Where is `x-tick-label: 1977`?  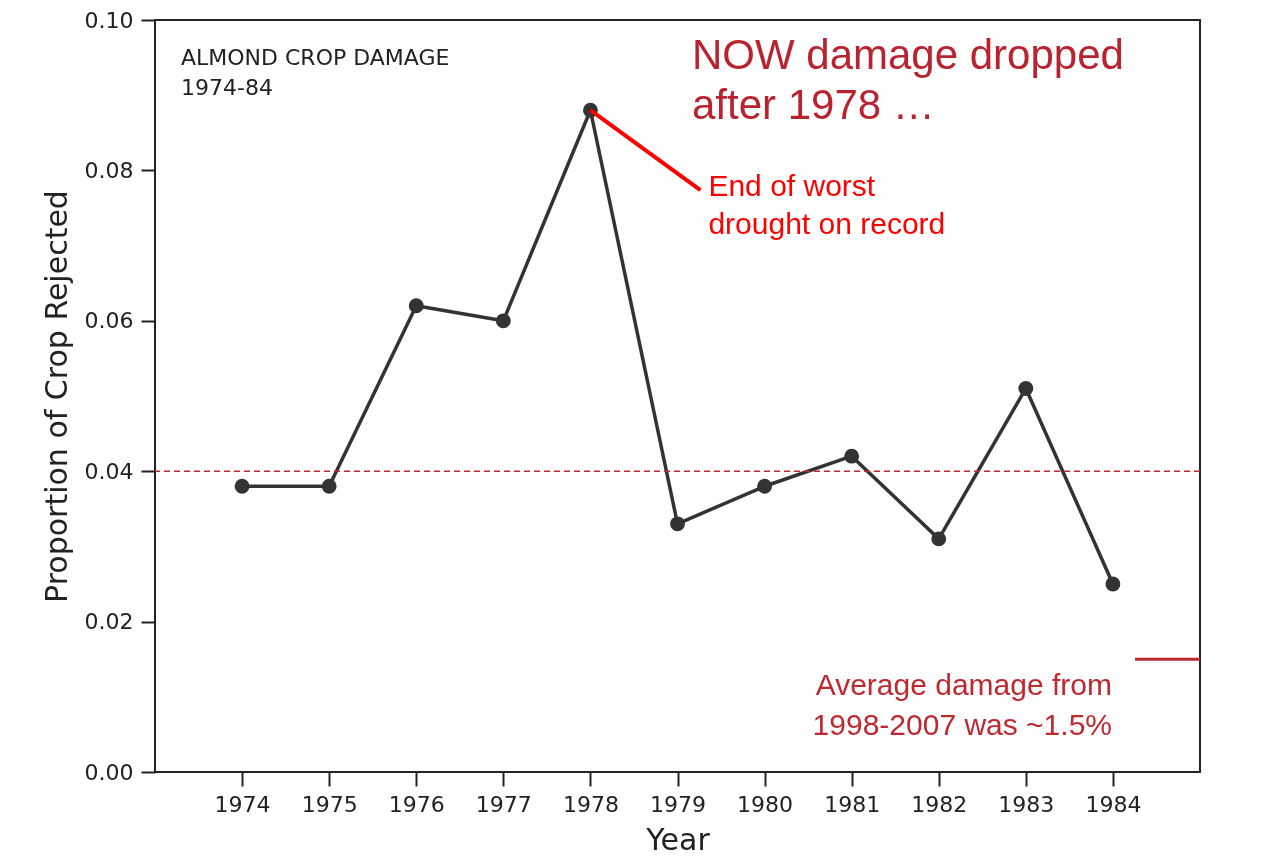
x-tick-label: 1977 is located at coordinates (503, 804).